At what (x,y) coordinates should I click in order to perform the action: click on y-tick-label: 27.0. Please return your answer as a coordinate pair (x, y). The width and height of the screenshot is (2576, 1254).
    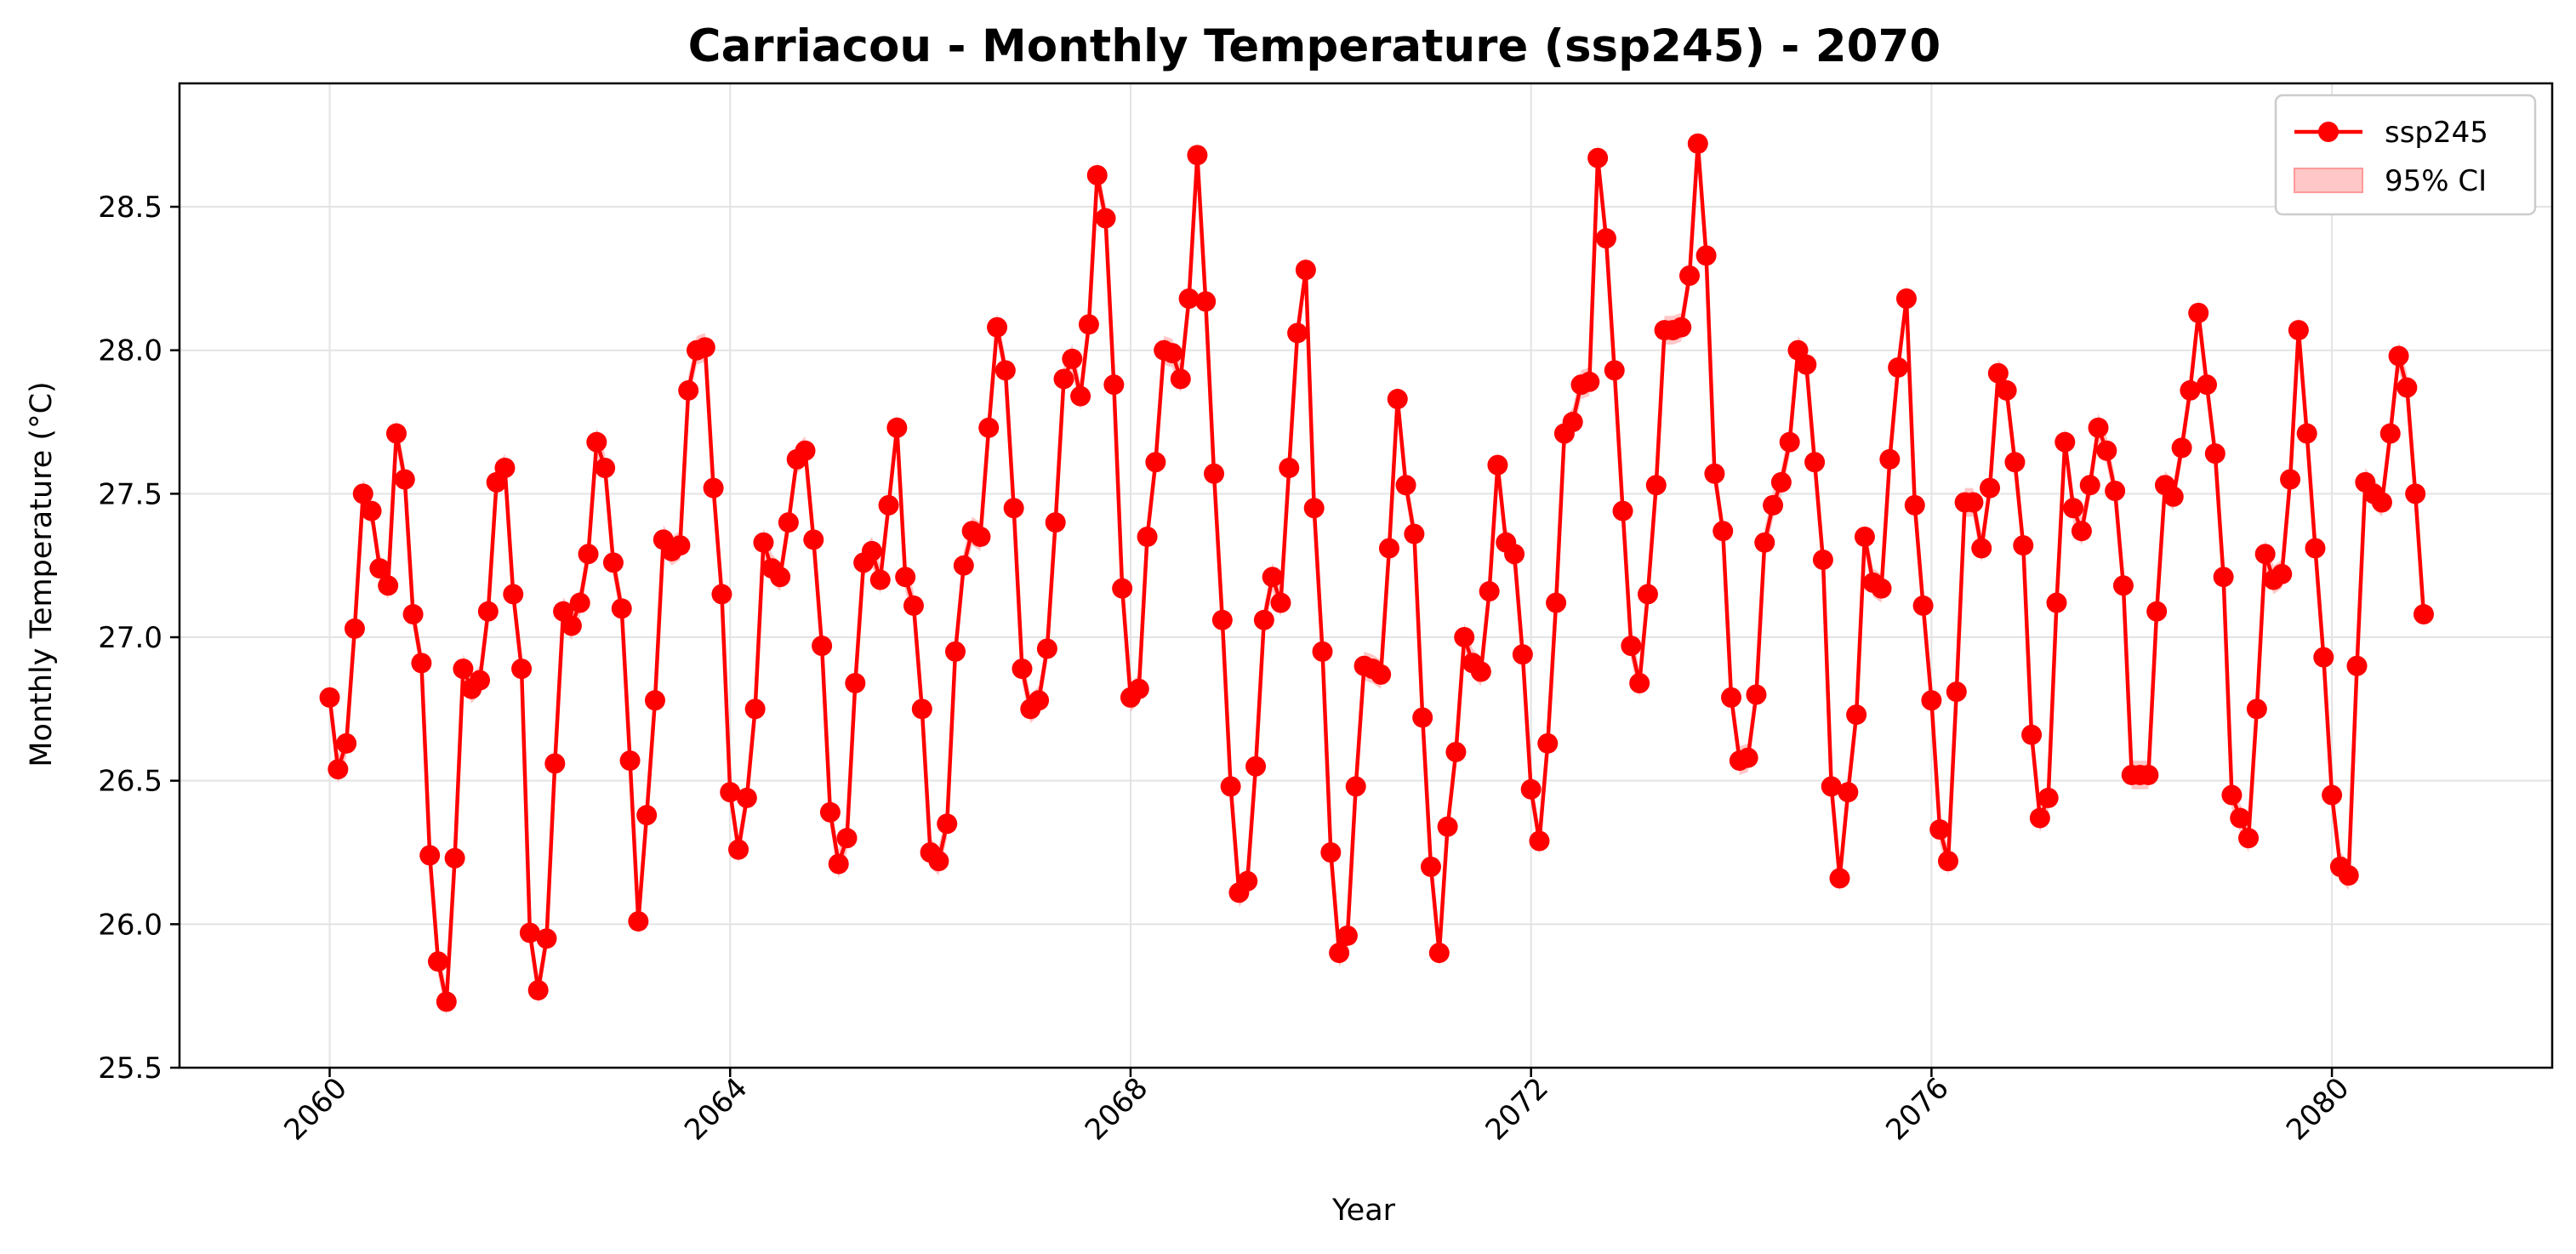
    Looking at the image, I should click on (130, 638).